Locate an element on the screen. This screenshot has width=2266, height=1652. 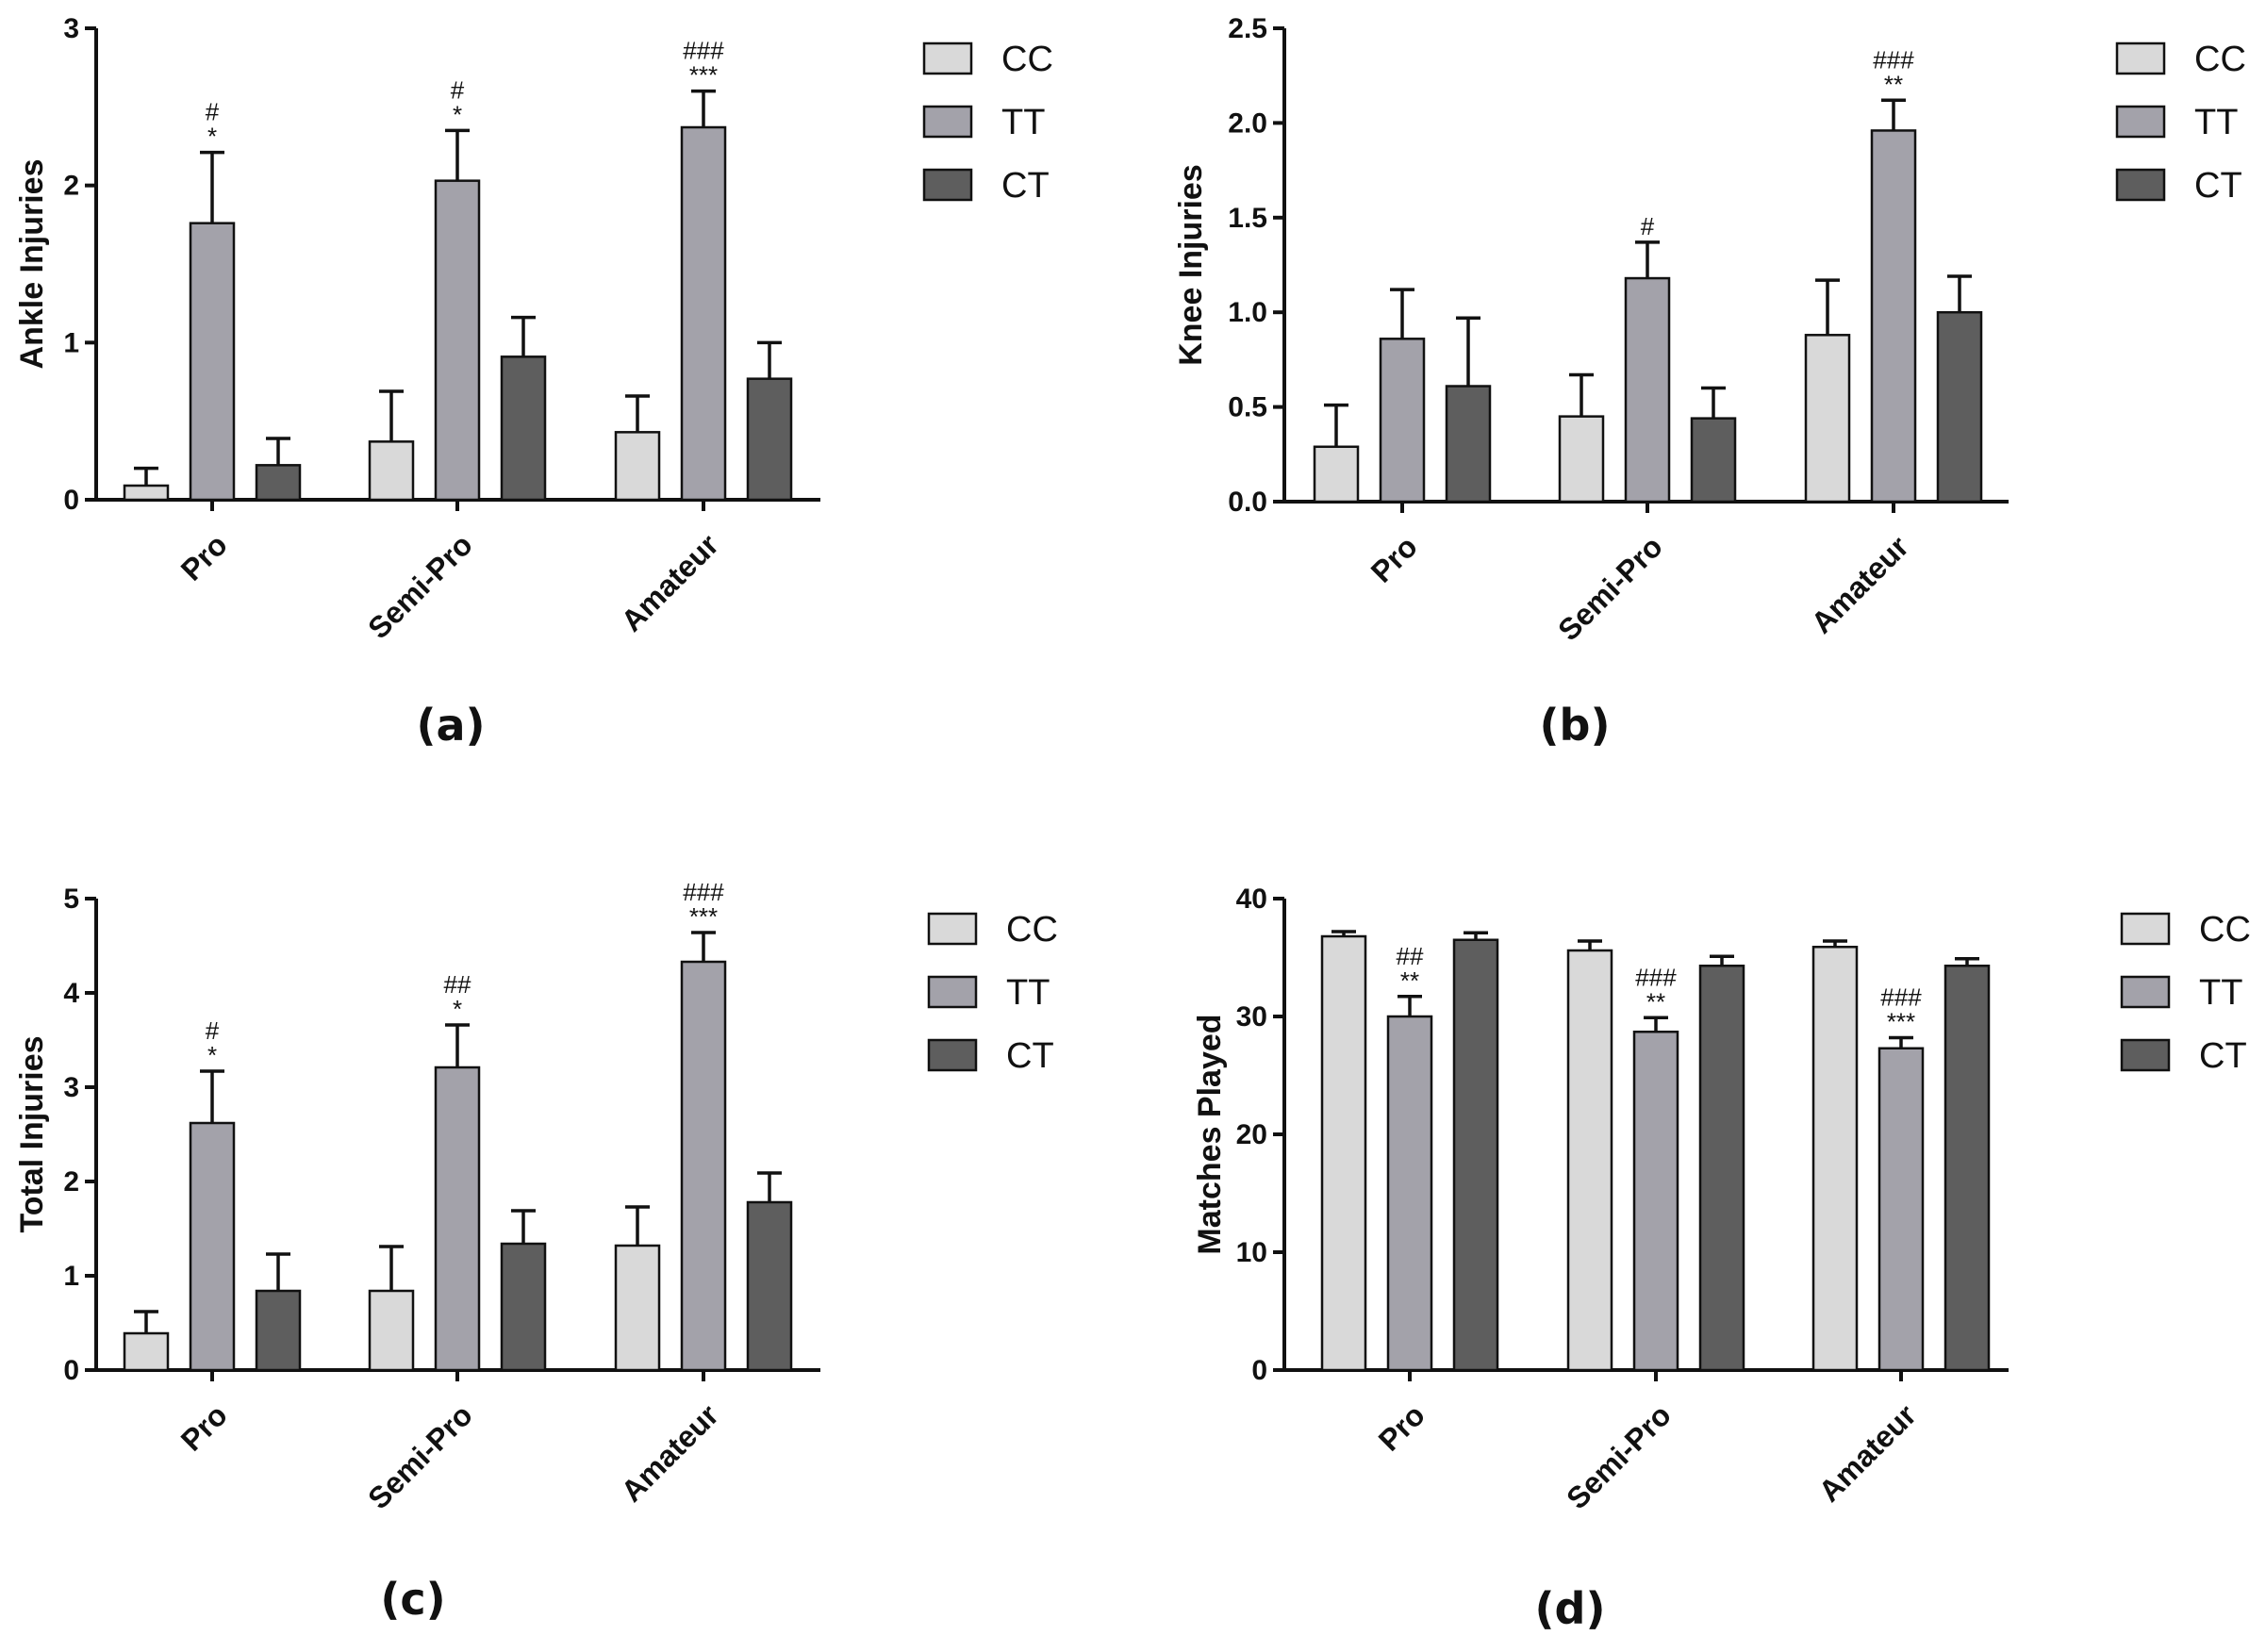
significance-marker: ## is located at coordinates (457, 984).